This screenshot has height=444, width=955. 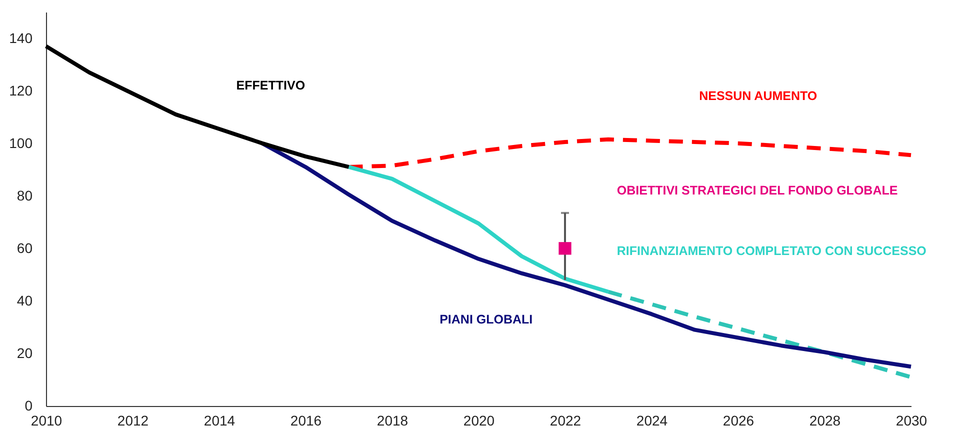 What do you see at coordinates (46, 420) in the screenshot?
I see `x-tick-label: 2010` at bounding box center [46, 420].